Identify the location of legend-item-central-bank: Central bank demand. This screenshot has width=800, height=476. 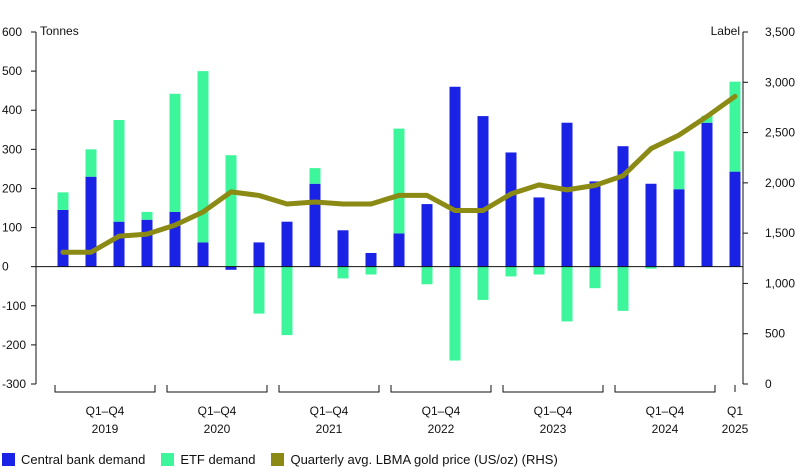
(73, 459).